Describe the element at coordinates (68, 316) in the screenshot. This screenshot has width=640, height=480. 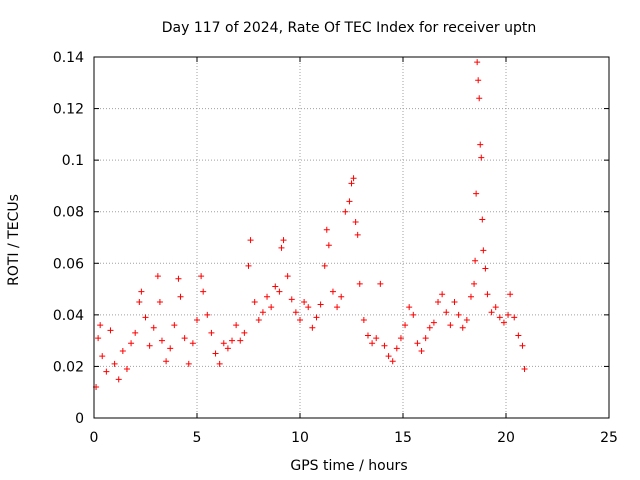
I see `y-tick-label: 0.04` at that location.